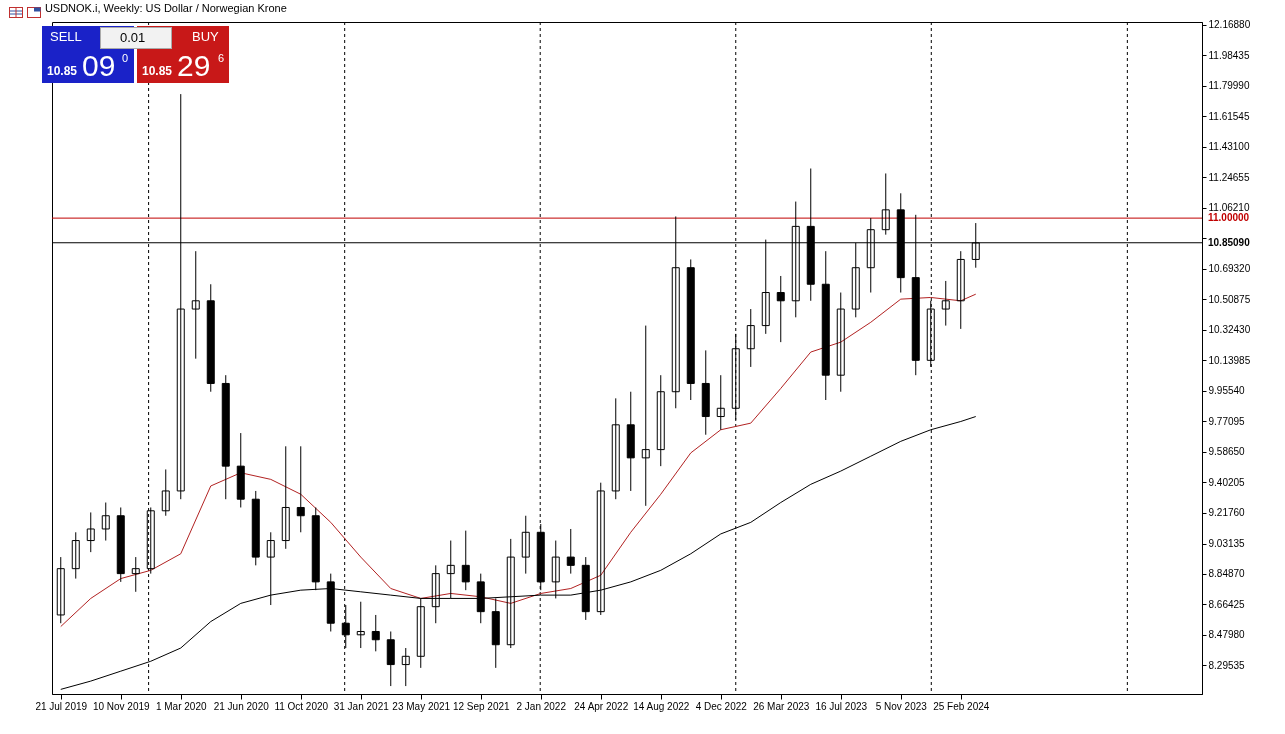 This screenshot has width=1285, height=734. Describe the element at coordinates (361, 706) in the screenshot. I see `x-tick-label: 31 Jan 2021` at that location.